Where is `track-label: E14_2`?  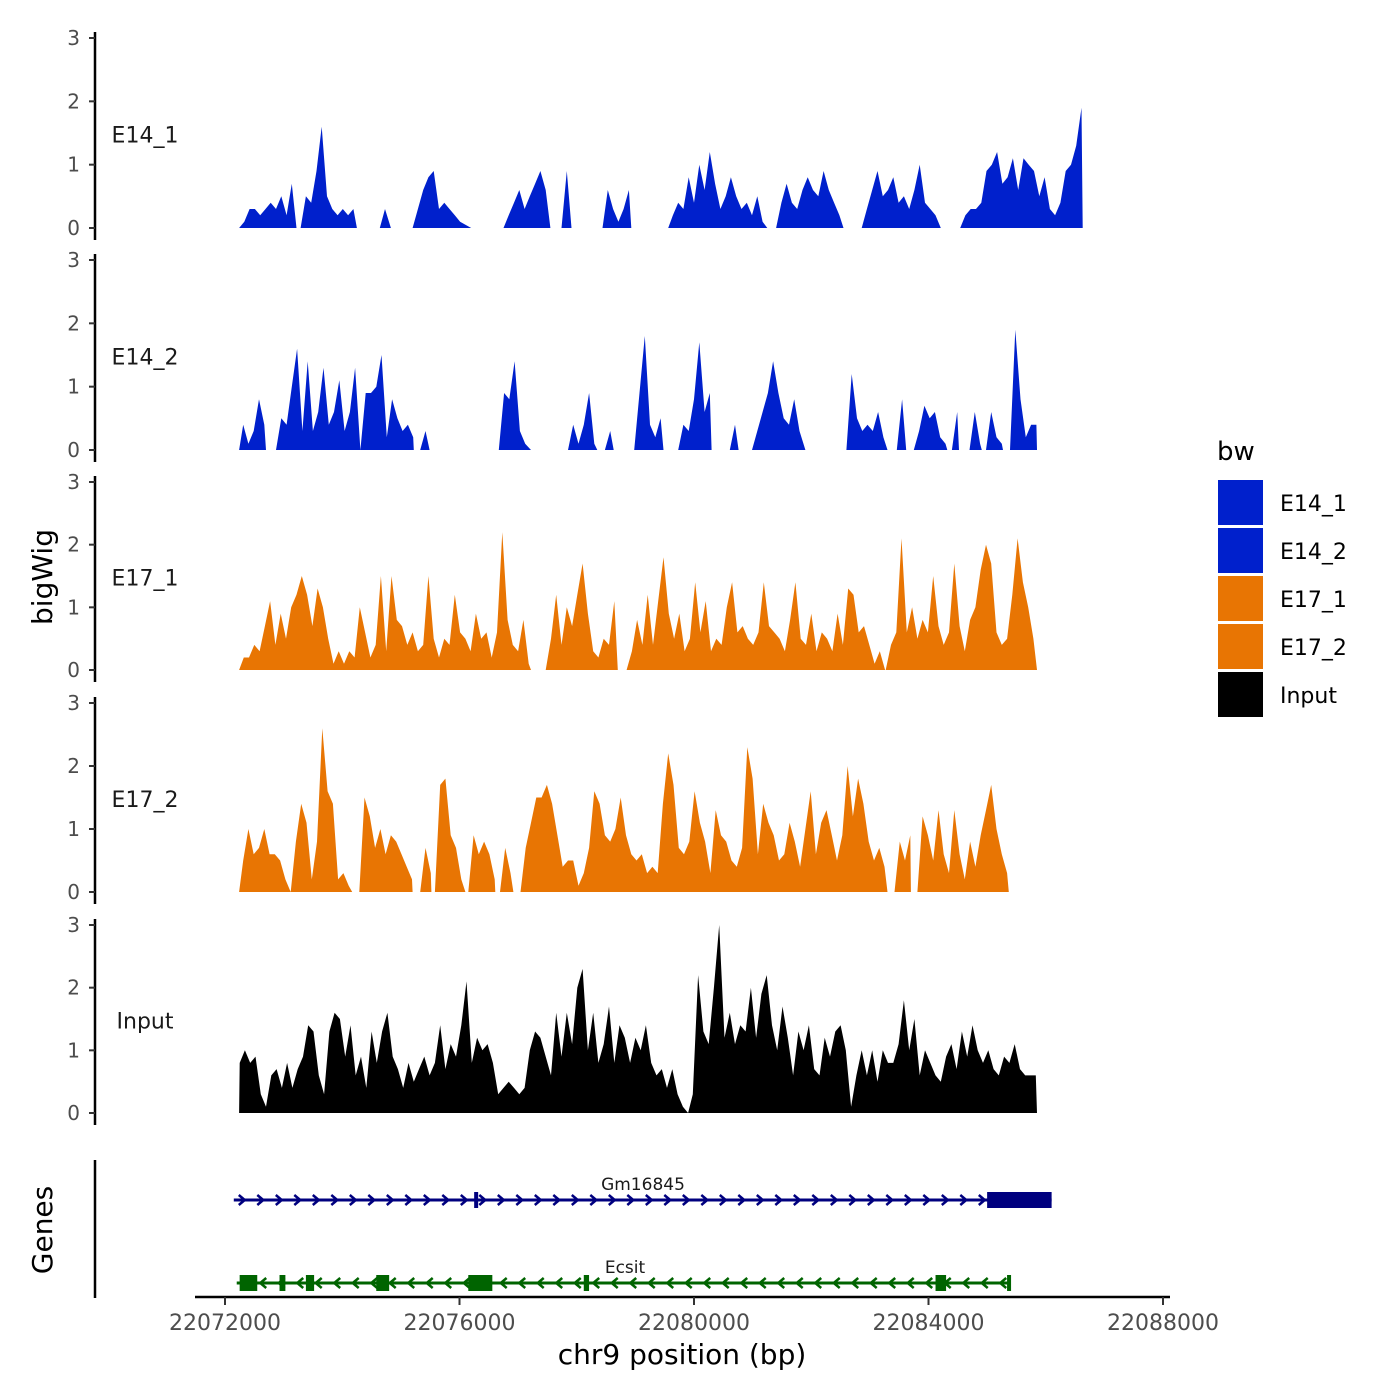 track-label: E14_2 is located at coordinates (145, 358).